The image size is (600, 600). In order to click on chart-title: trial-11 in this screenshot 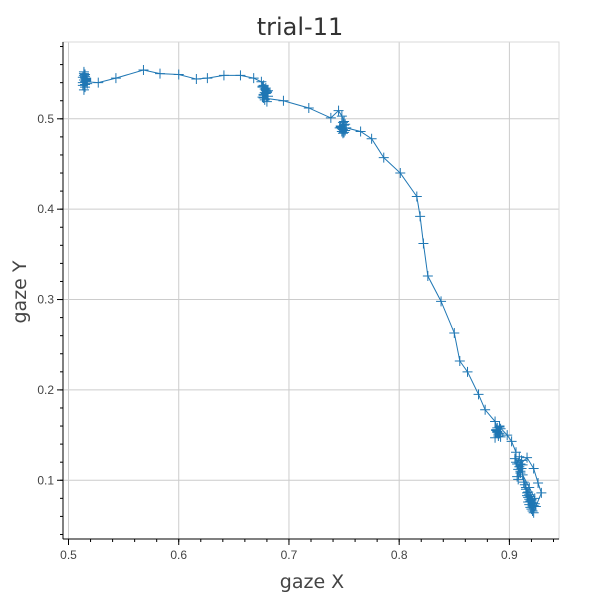, I will do `click(300, 27)`.